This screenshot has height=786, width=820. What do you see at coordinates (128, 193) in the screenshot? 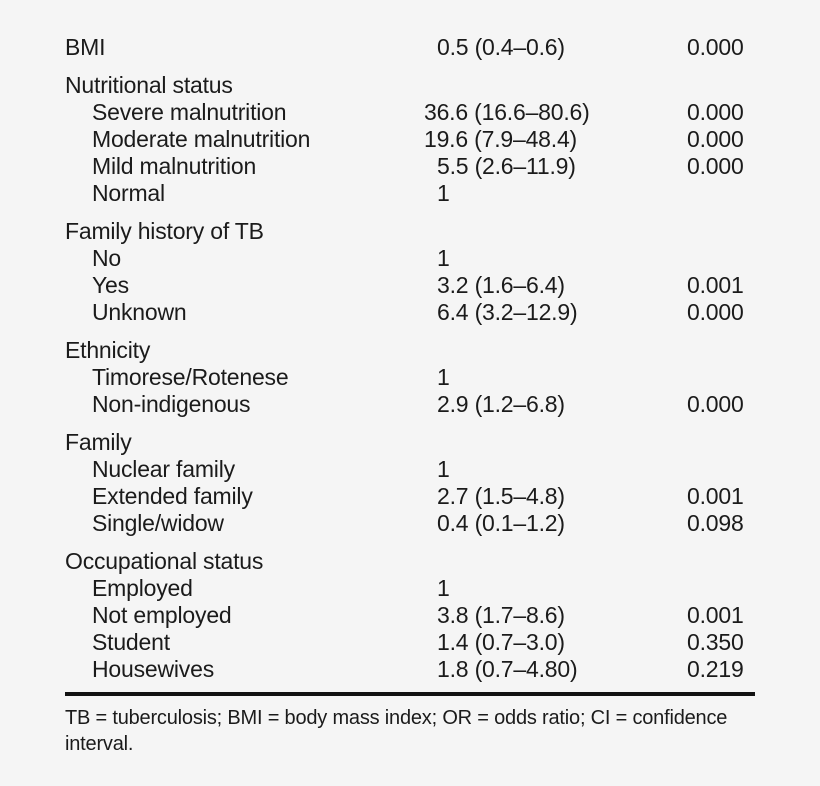
I see `row-label: Normal` at bounding box center [128, 193].